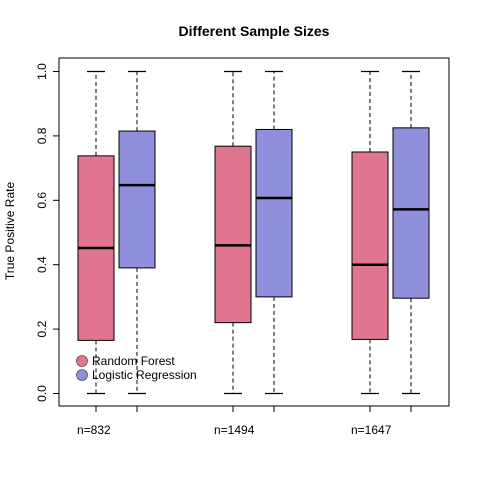 The width and height of the screenshot is (480, 480). Describe the element at coordinates (234, 430) in the screenshot. I see `x-group-label: n=1494` at that location.